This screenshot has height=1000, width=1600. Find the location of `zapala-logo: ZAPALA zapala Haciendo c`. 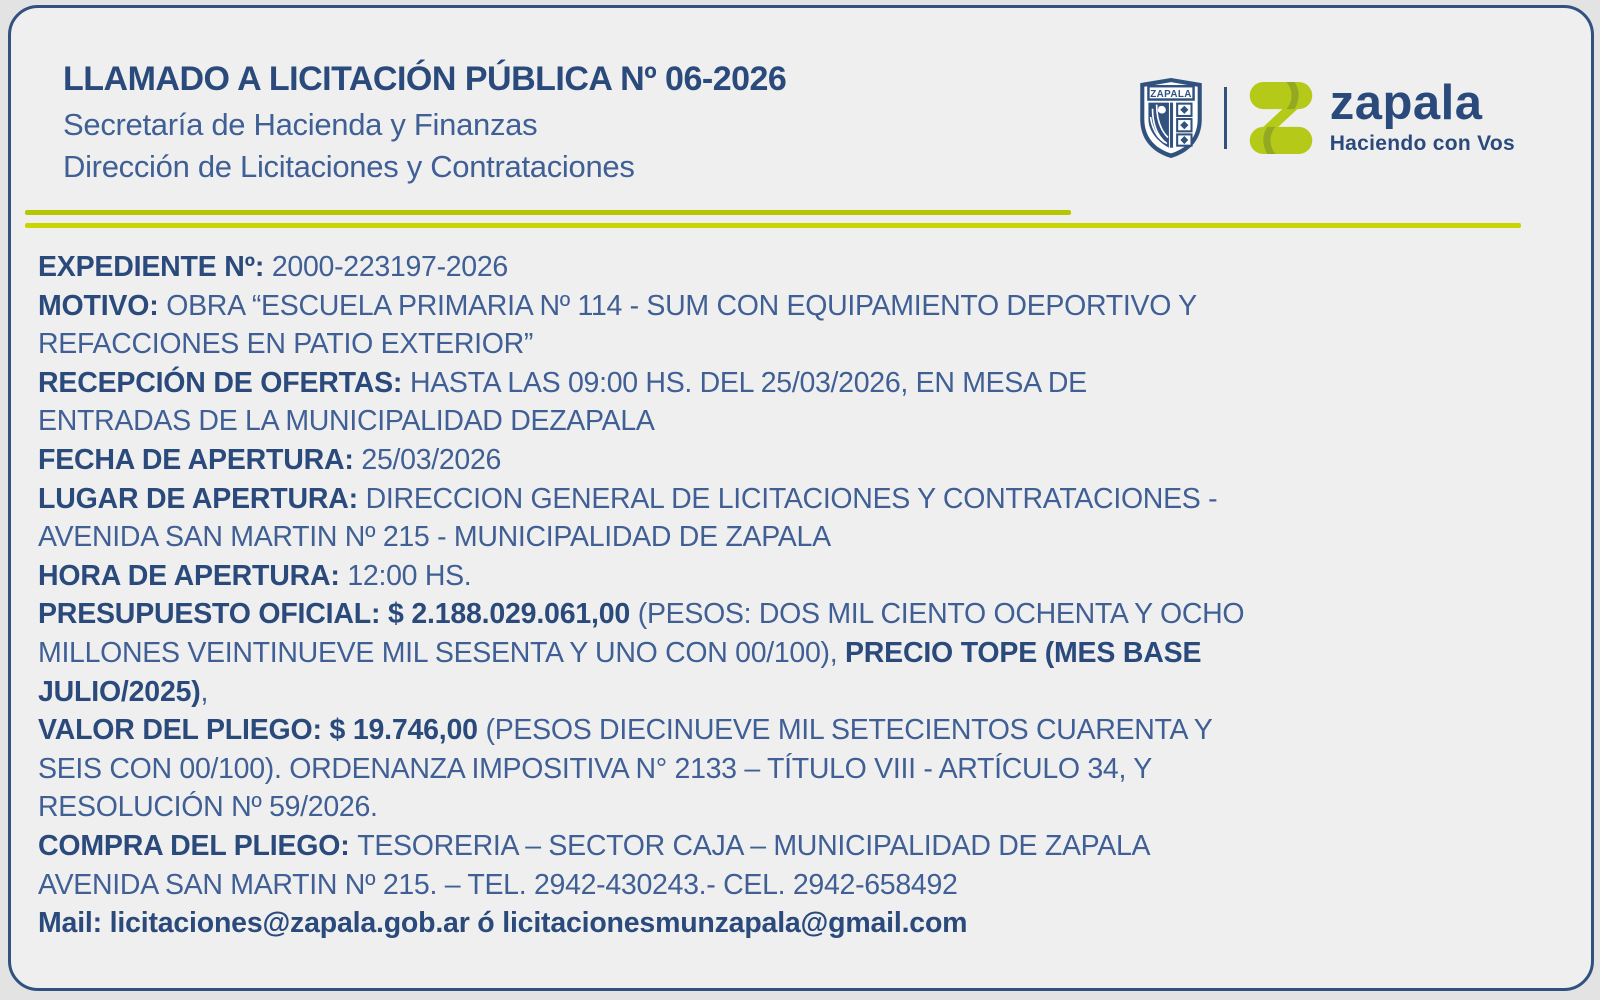

zapala-logo: ZAPALA zapala Haciendo c is located at coordinates (1326, 118).